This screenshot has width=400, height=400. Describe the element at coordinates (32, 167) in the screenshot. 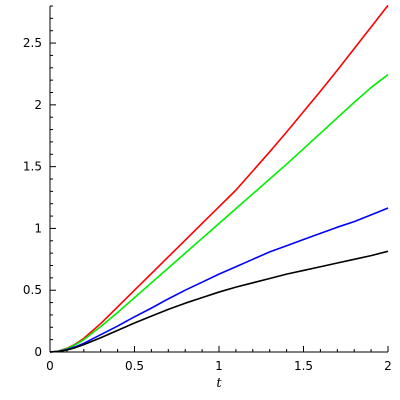

I see `y-tick-label: 1.5` at that location.